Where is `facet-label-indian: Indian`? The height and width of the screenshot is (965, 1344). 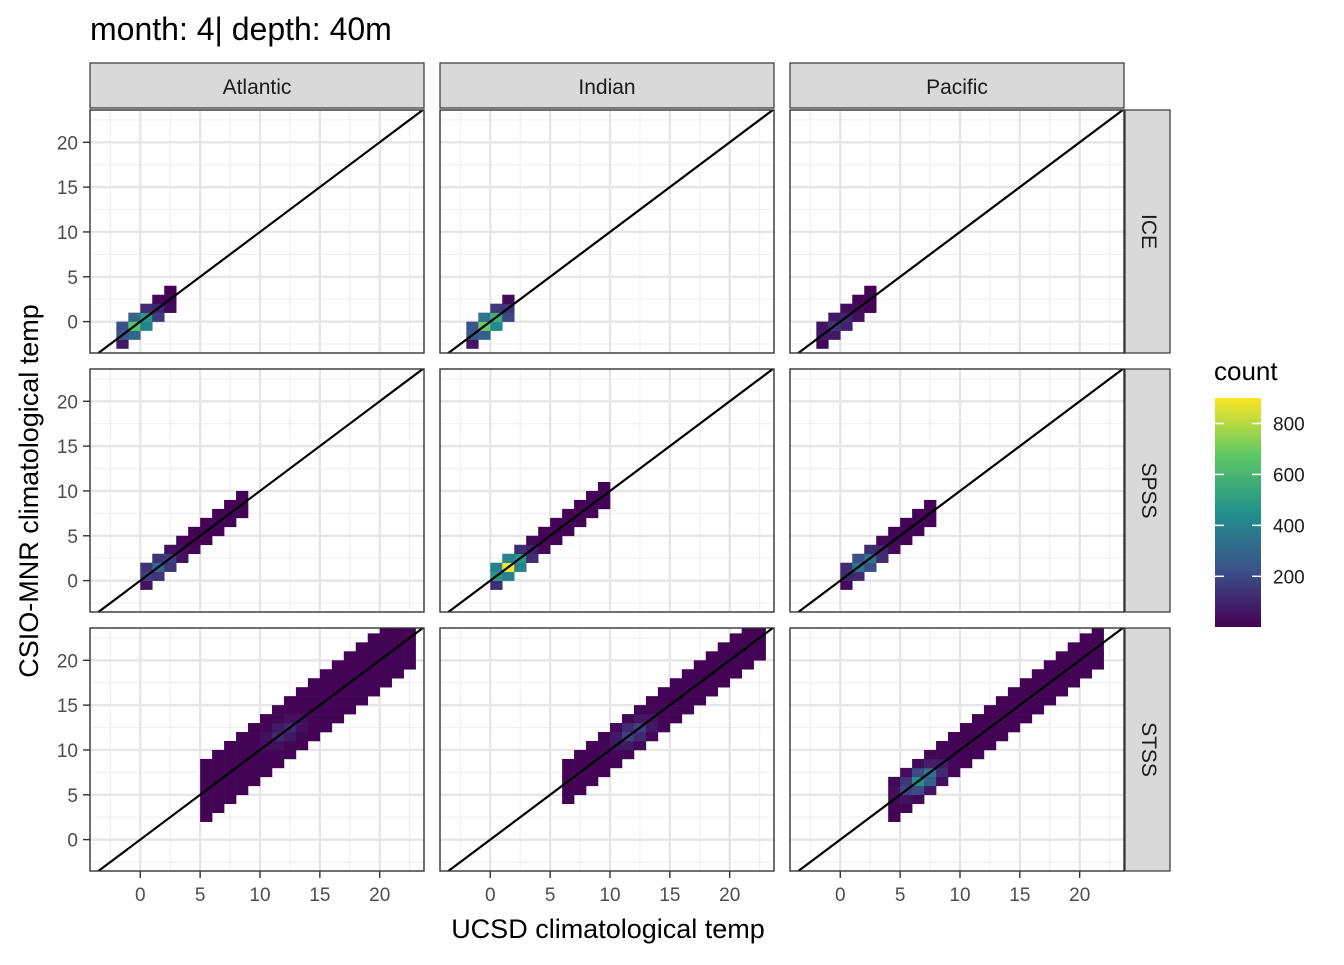 facet-label-indian: Indian is located at coordinates (606, 87).